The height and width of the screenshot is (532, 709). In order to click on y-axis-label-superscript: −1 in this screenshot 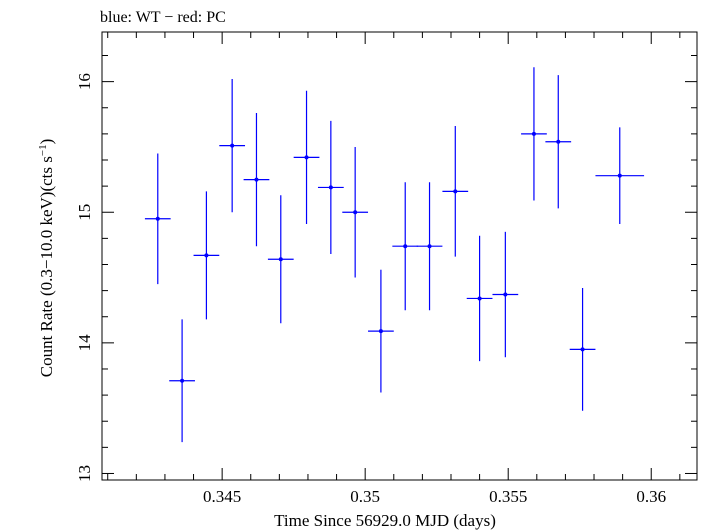, I will do `click(43, 150)`.